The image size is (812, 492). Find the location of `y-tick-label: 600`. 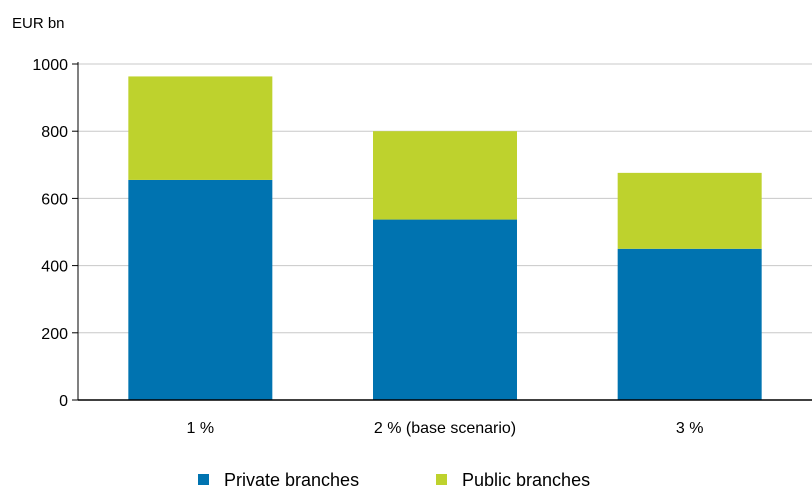

y-tick-label: 600 is located at coordinates (54, 199).